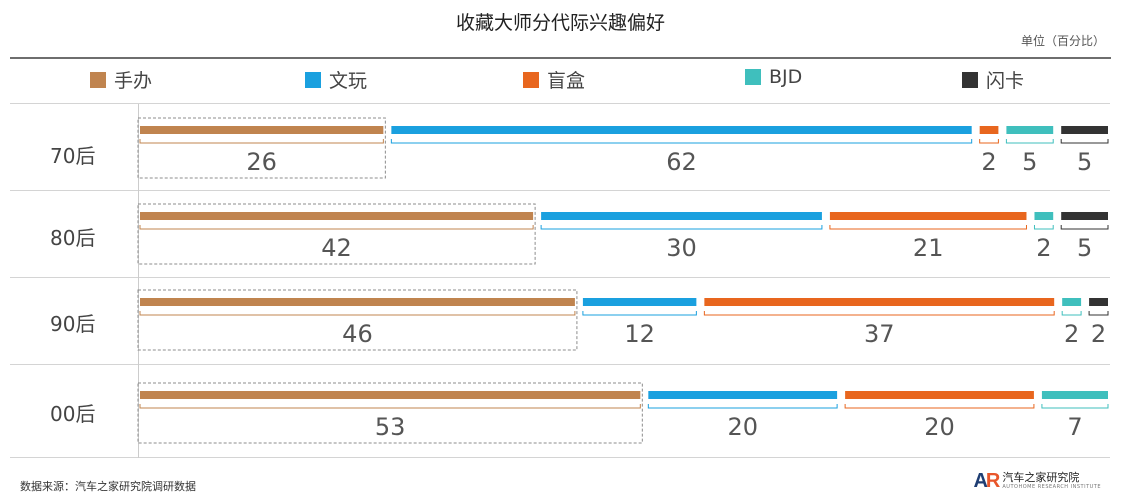 This screenshot has width=1121, height=502. I want to click on bar-闪卡-80后, so click(1084, 216).